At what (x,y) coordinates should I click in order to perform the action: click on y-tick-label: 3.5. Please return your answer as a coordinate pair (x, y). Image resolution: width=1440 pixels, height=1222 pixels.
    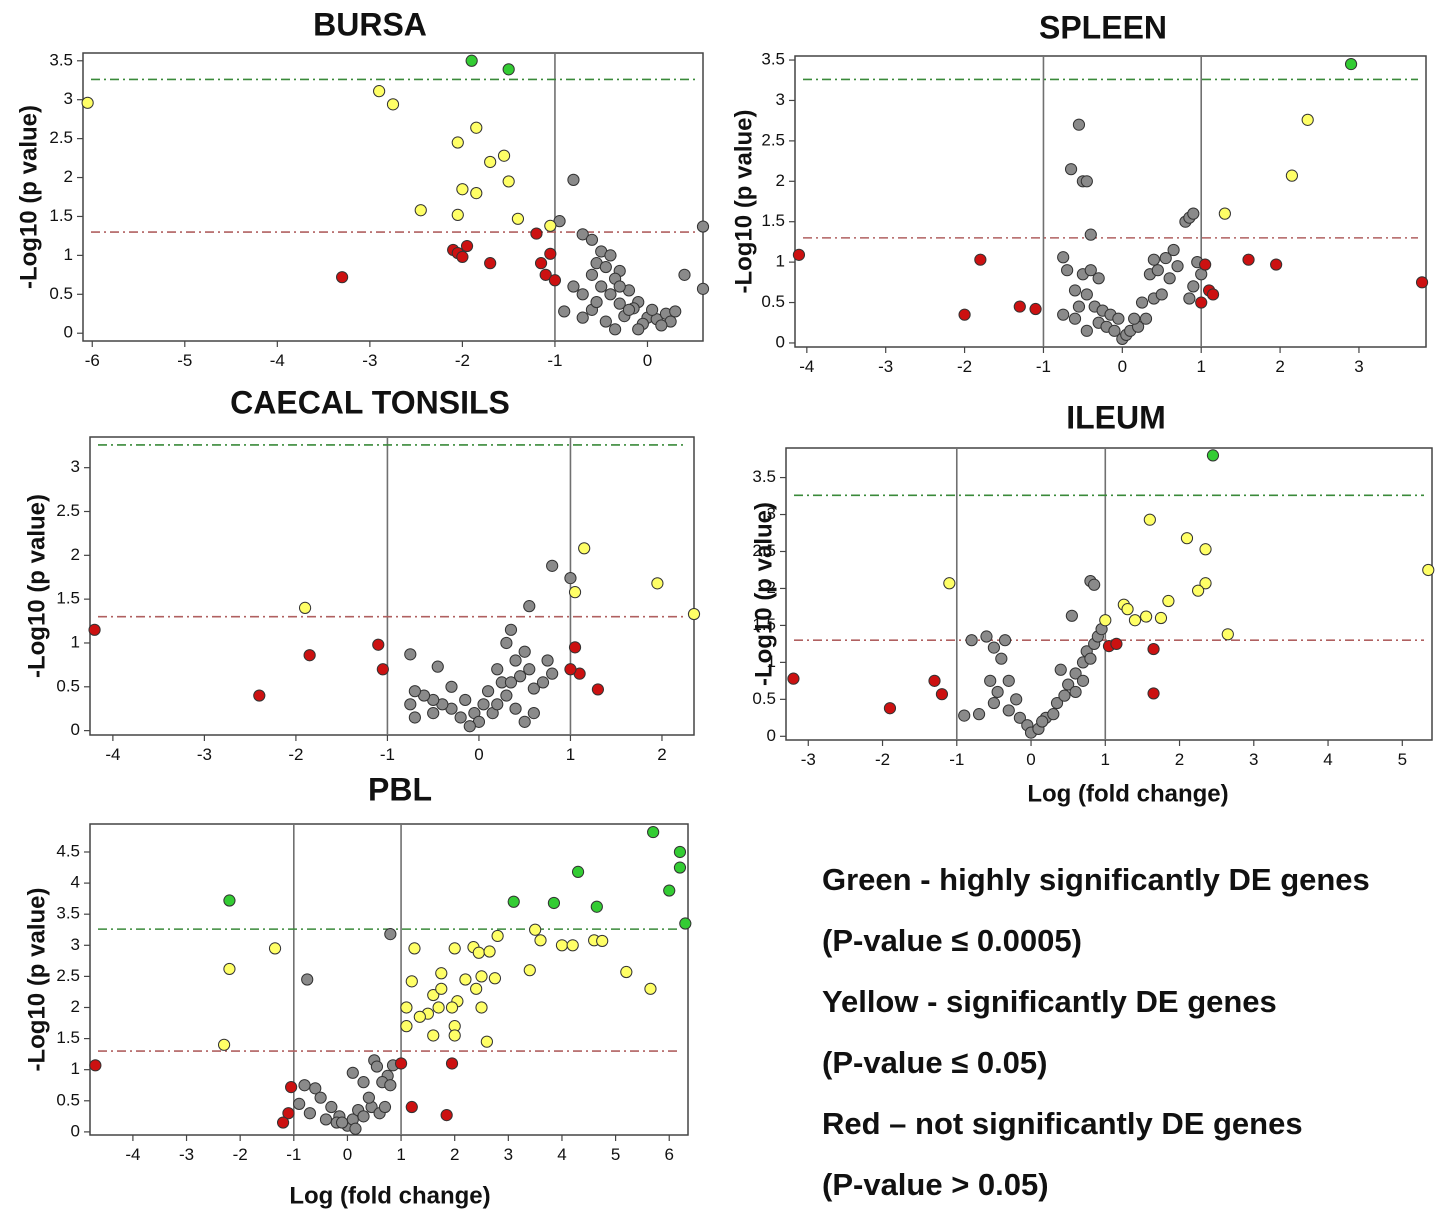
    Looking at the image, I should click on (773, 59).